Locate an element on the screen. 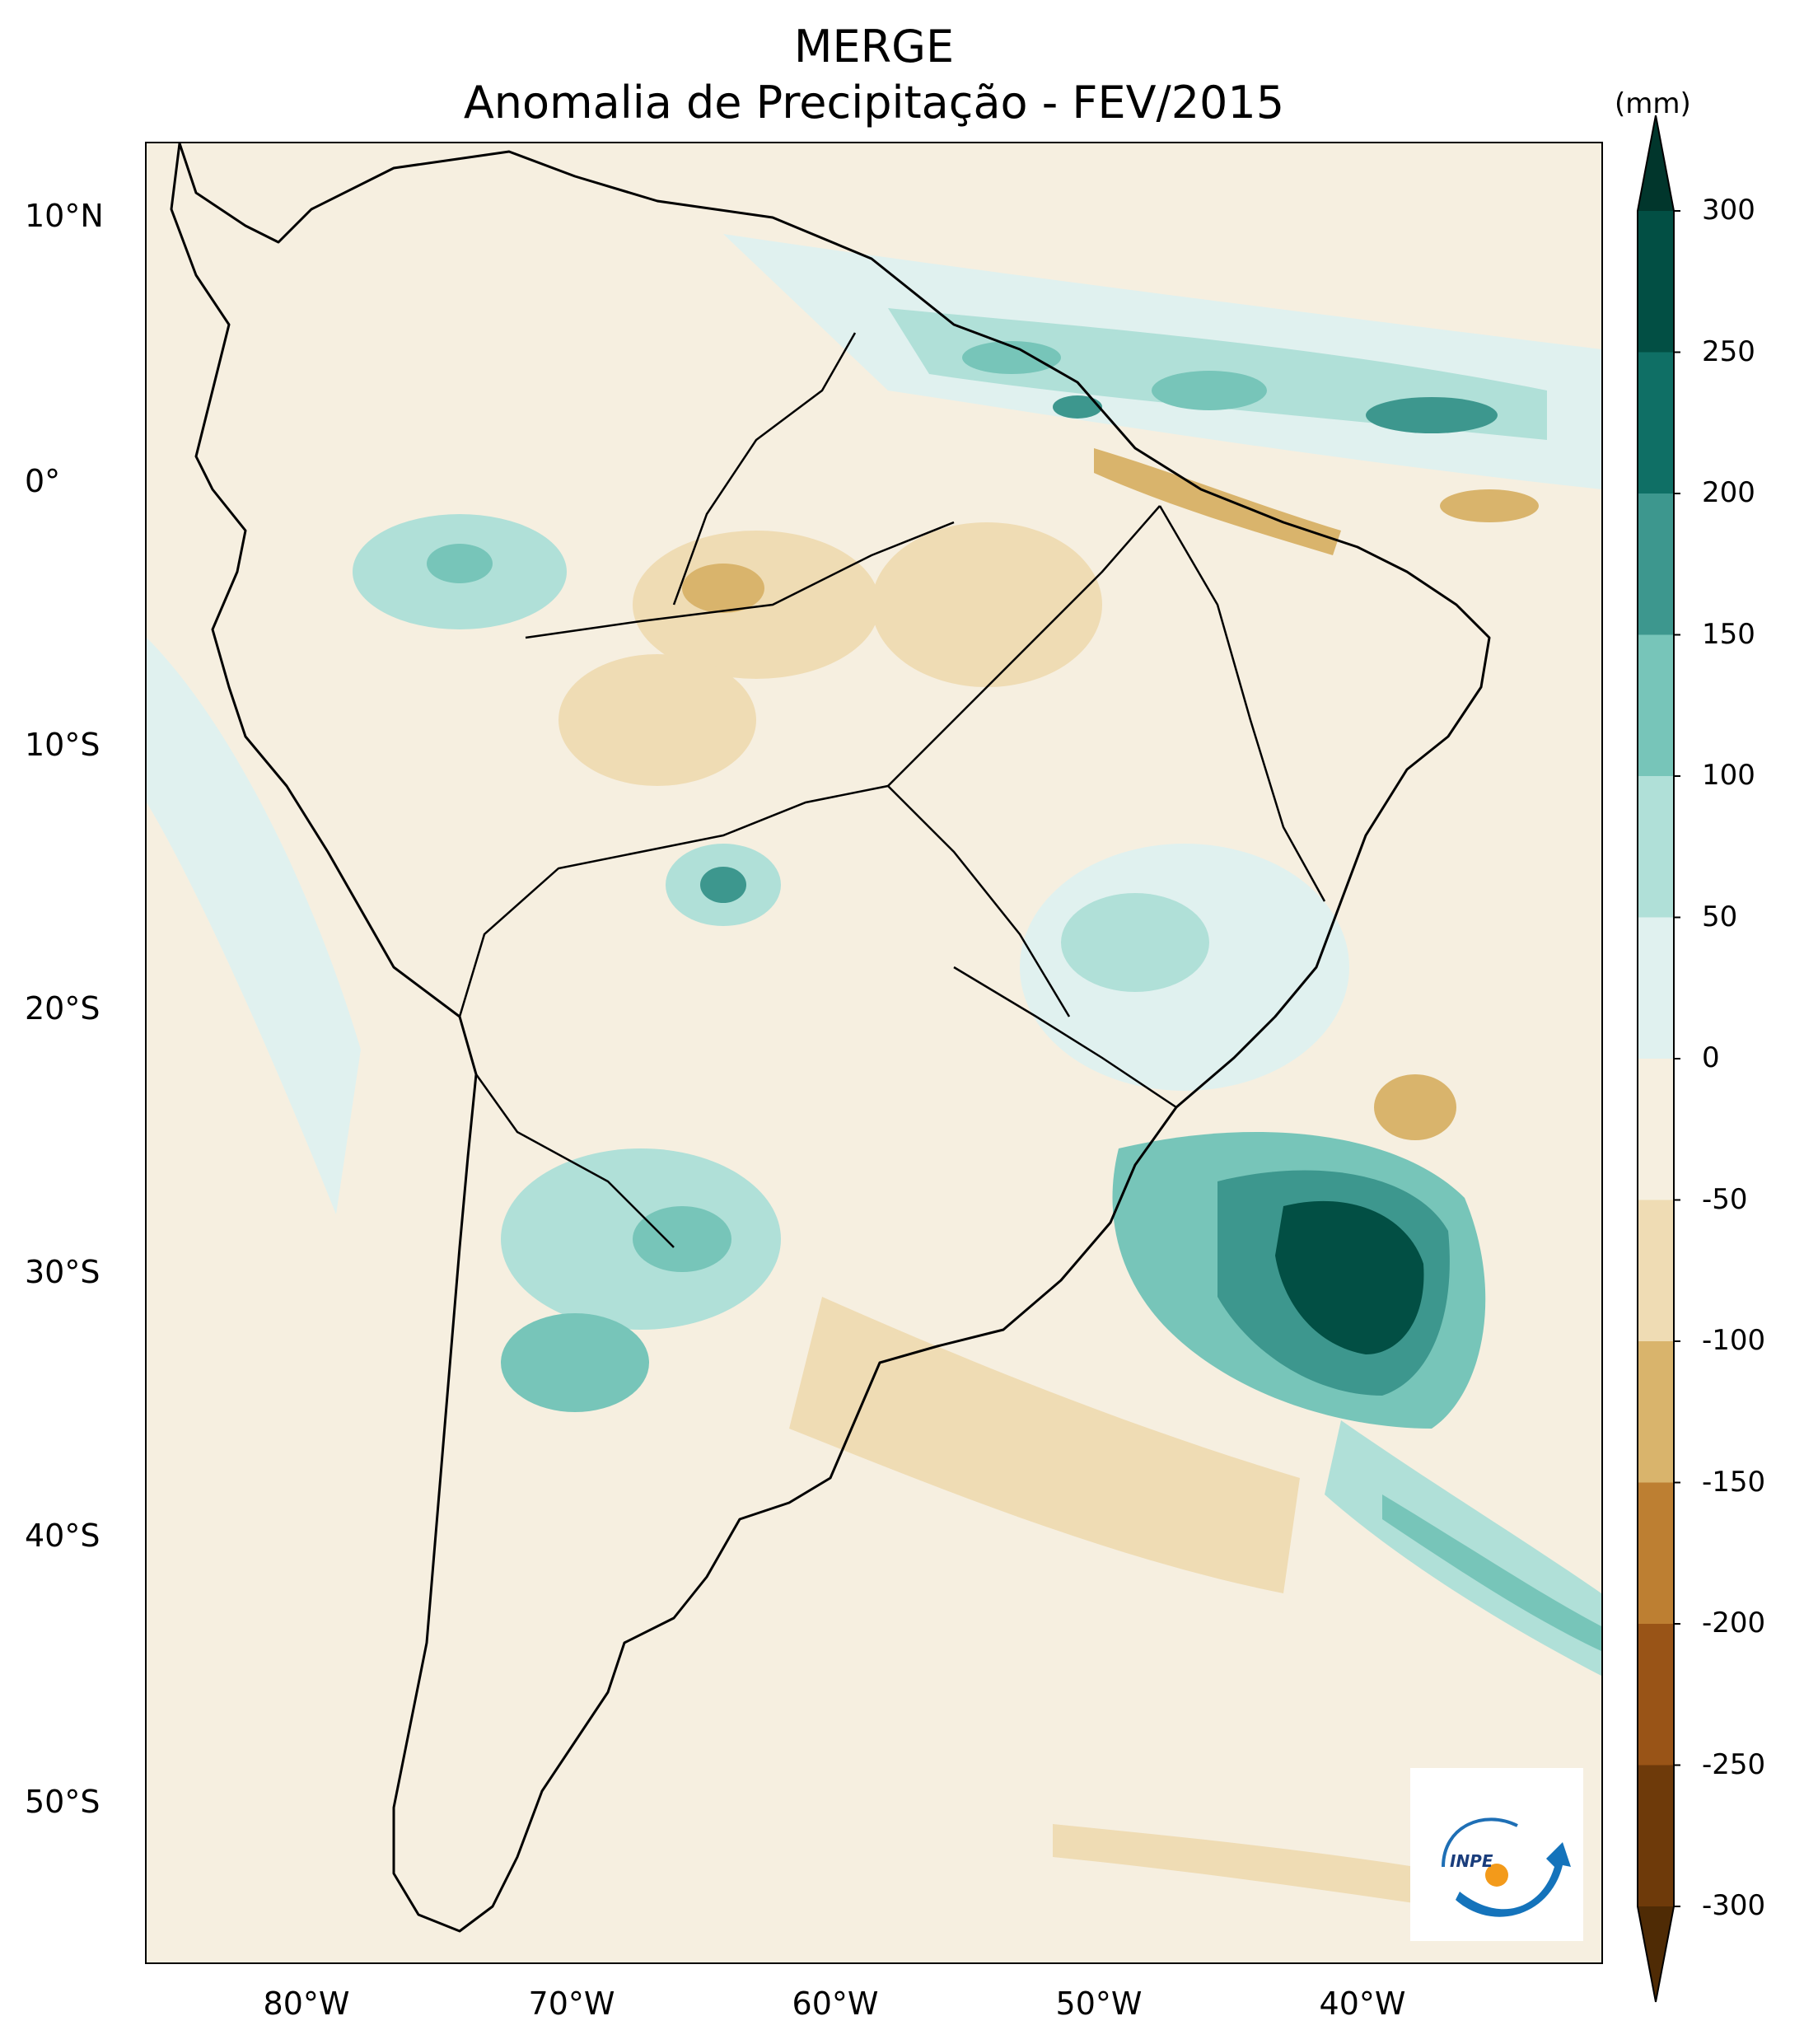  colorbar-tick-label: -250 is located at coordinates (1734, 1764).